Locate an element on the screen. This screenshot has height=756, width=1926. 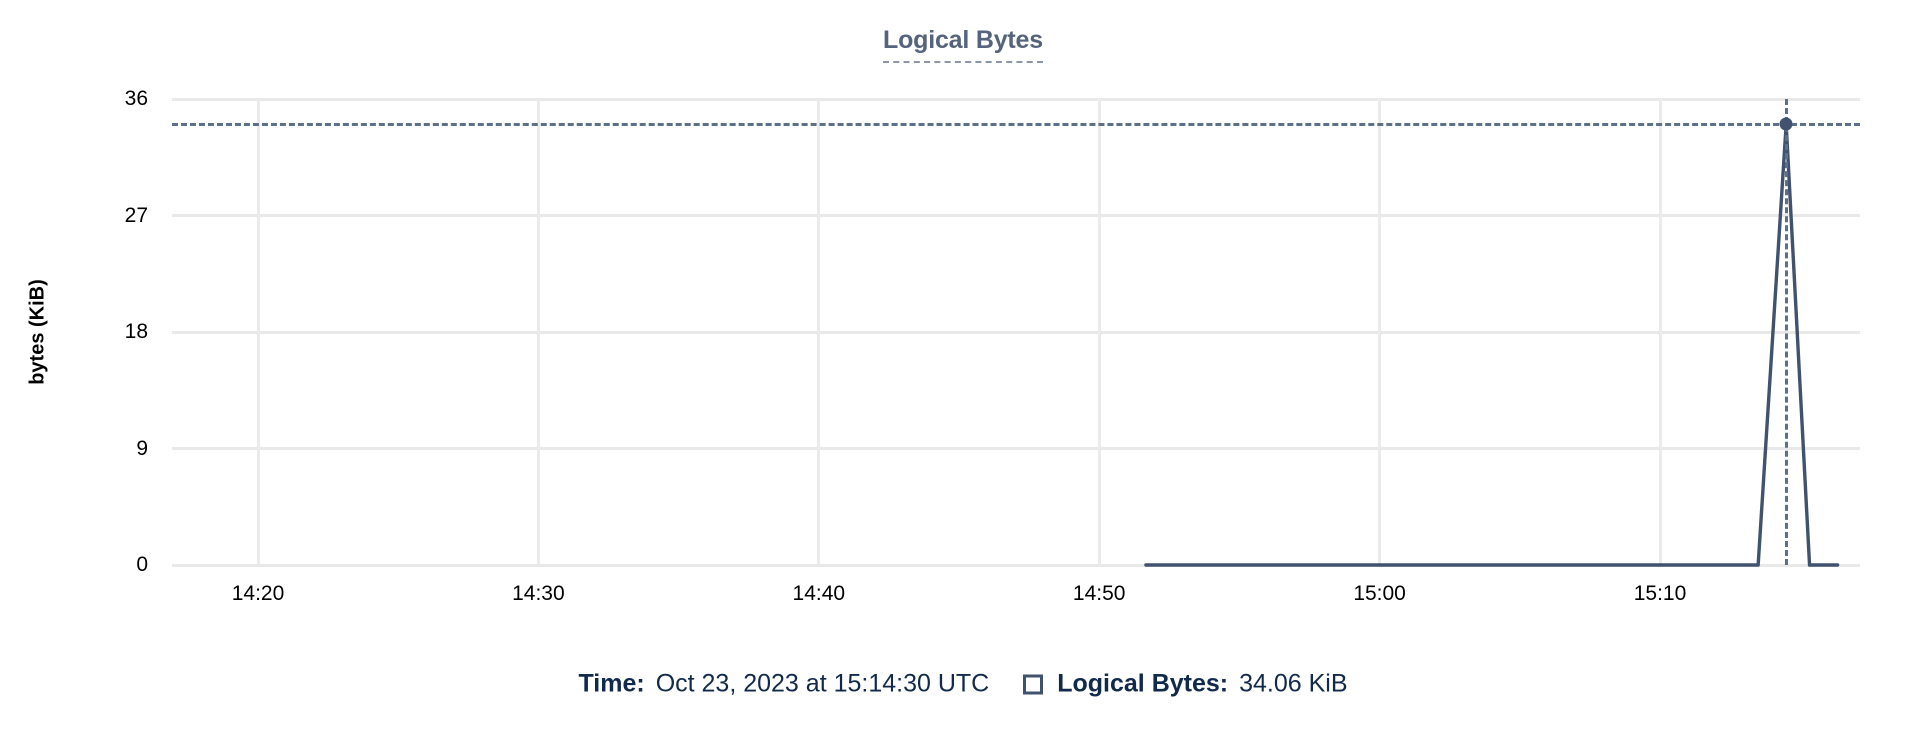
footer-time-group: Time: Oct 23, 2023 at 15:14:30 UTC is located at coordinates (783, 684).